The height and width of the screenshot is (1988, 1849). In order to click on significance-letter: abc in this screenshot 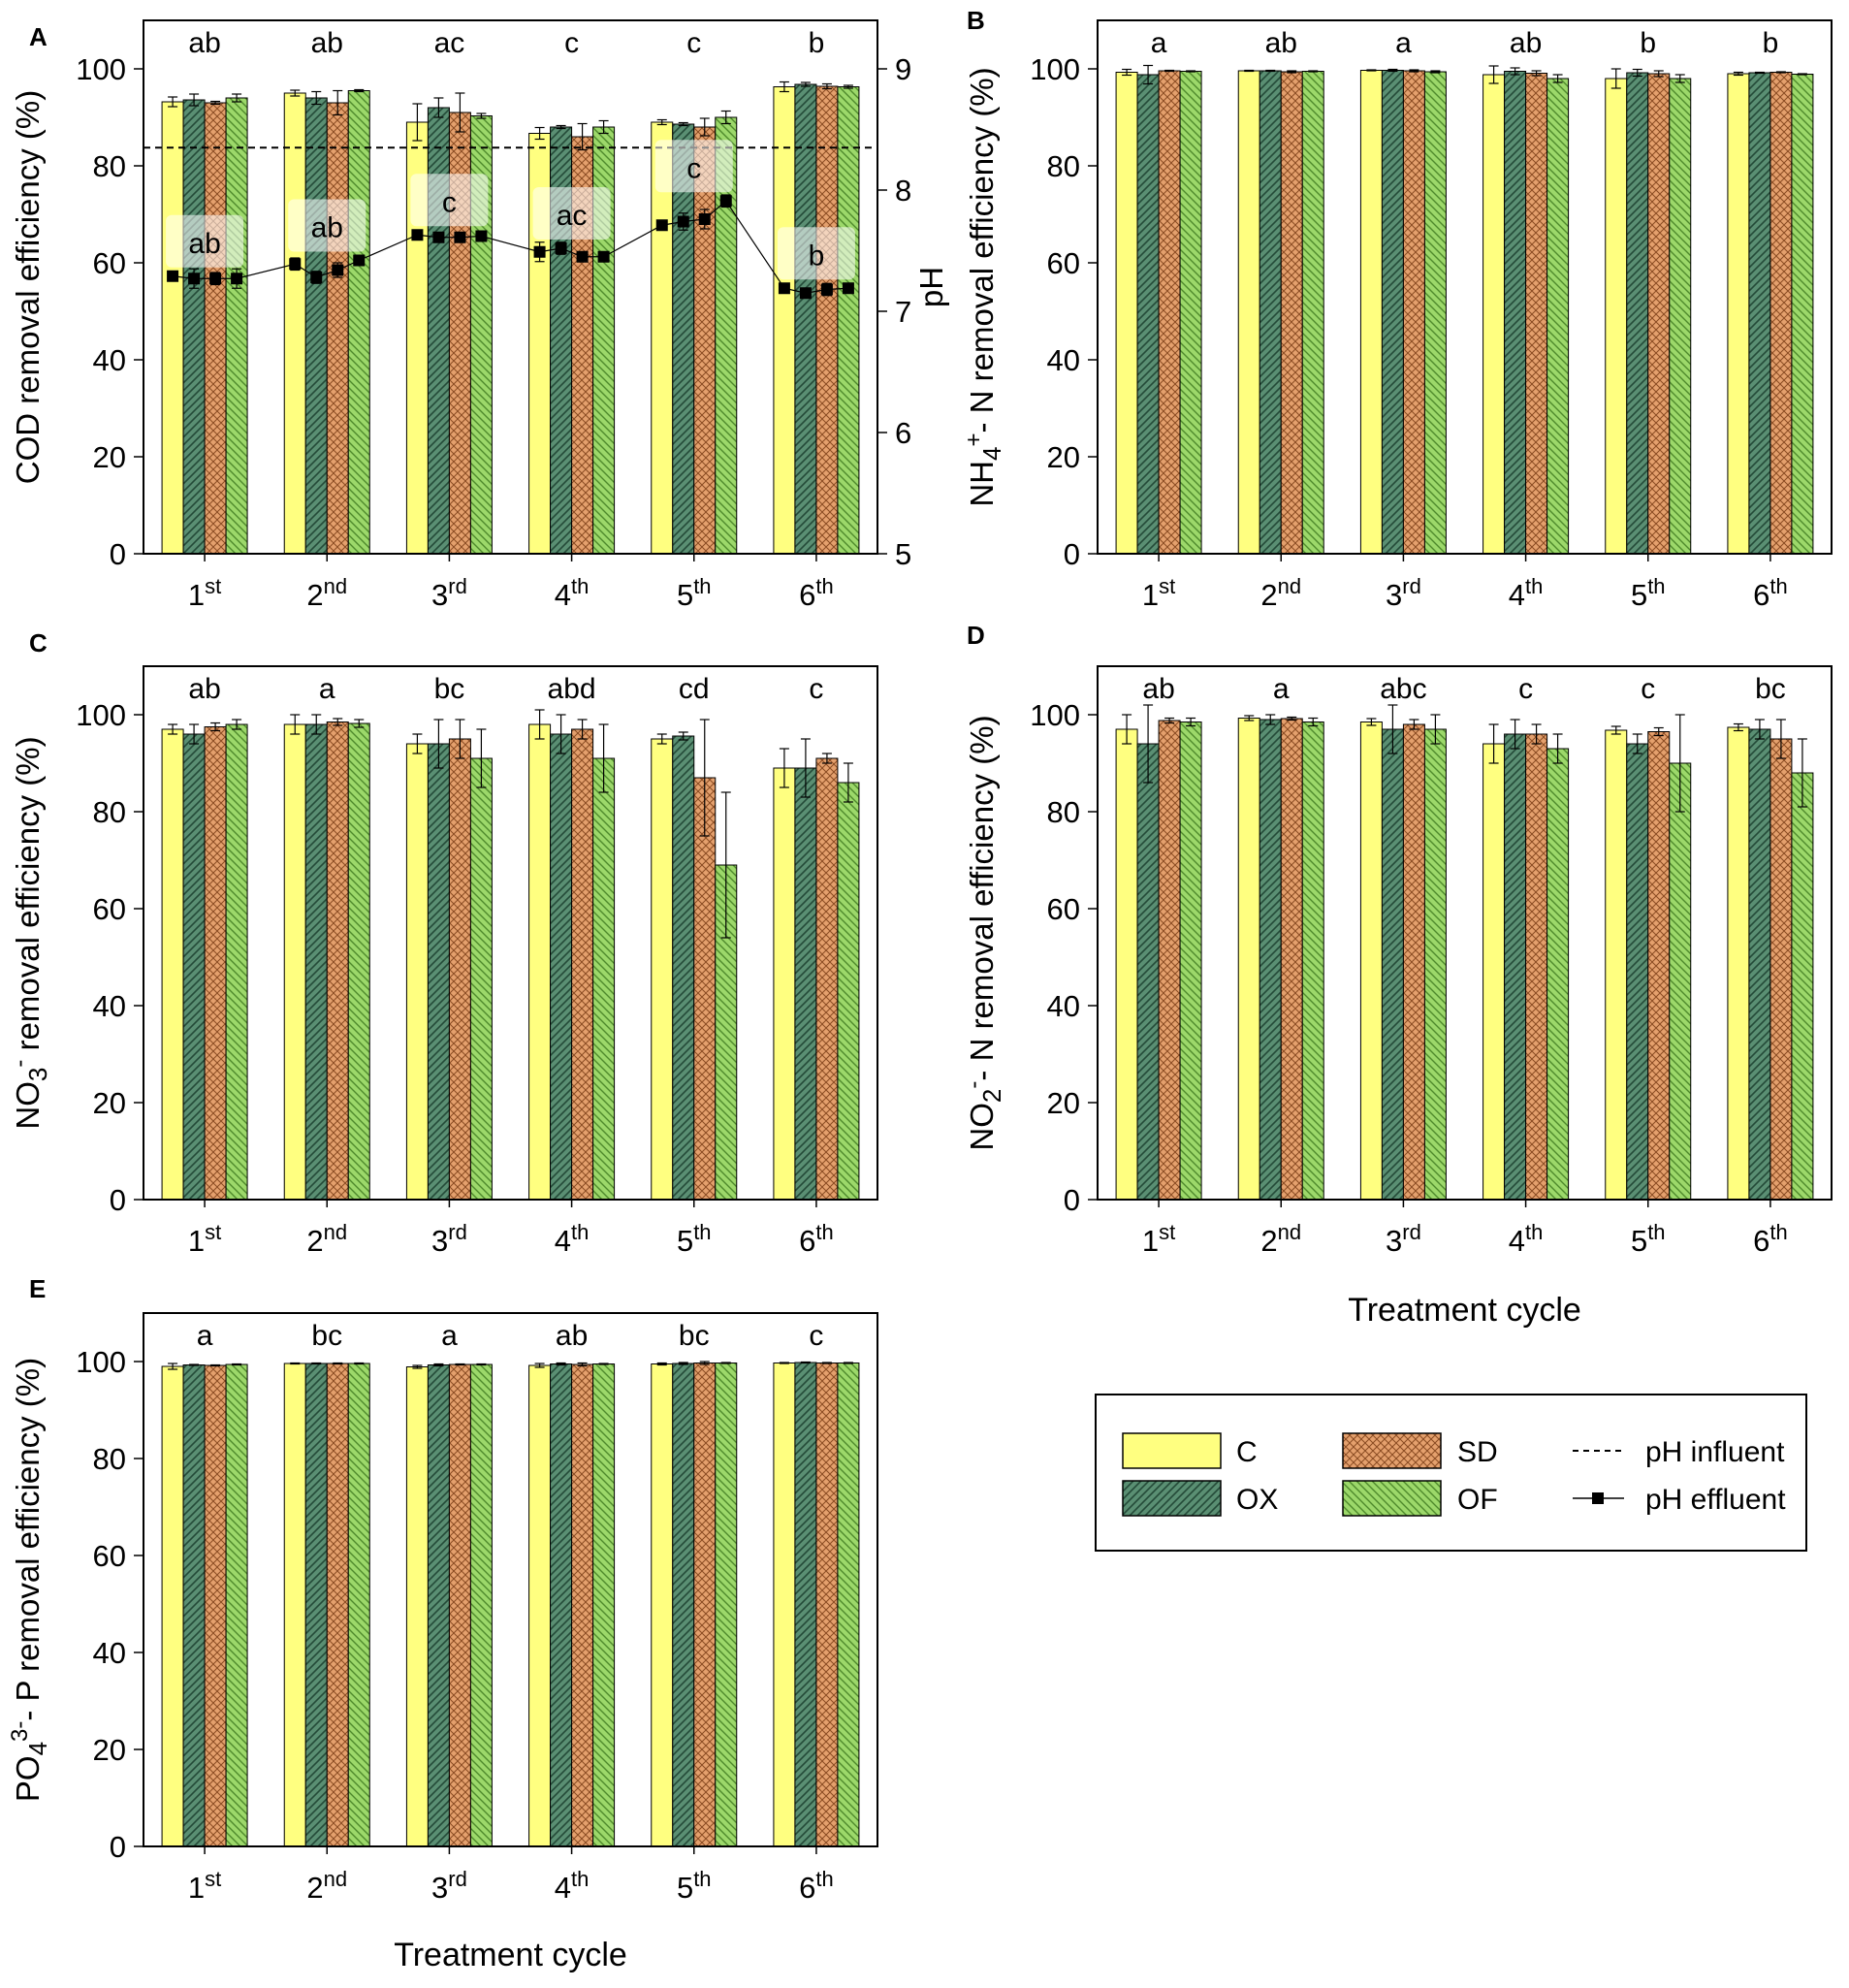, I will do `click(1403, 689)`.